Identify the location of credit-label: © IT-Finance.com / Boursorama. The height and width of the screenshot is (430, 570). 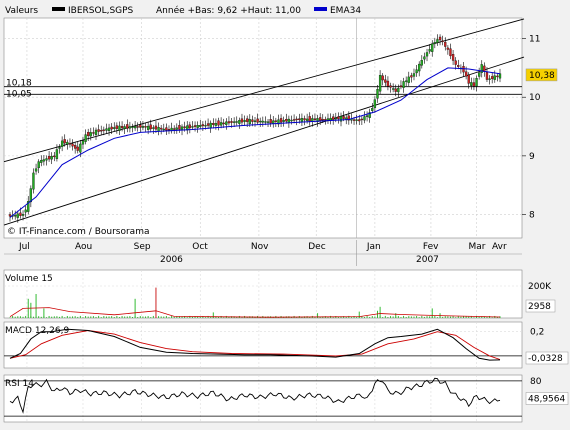
(78, 232).